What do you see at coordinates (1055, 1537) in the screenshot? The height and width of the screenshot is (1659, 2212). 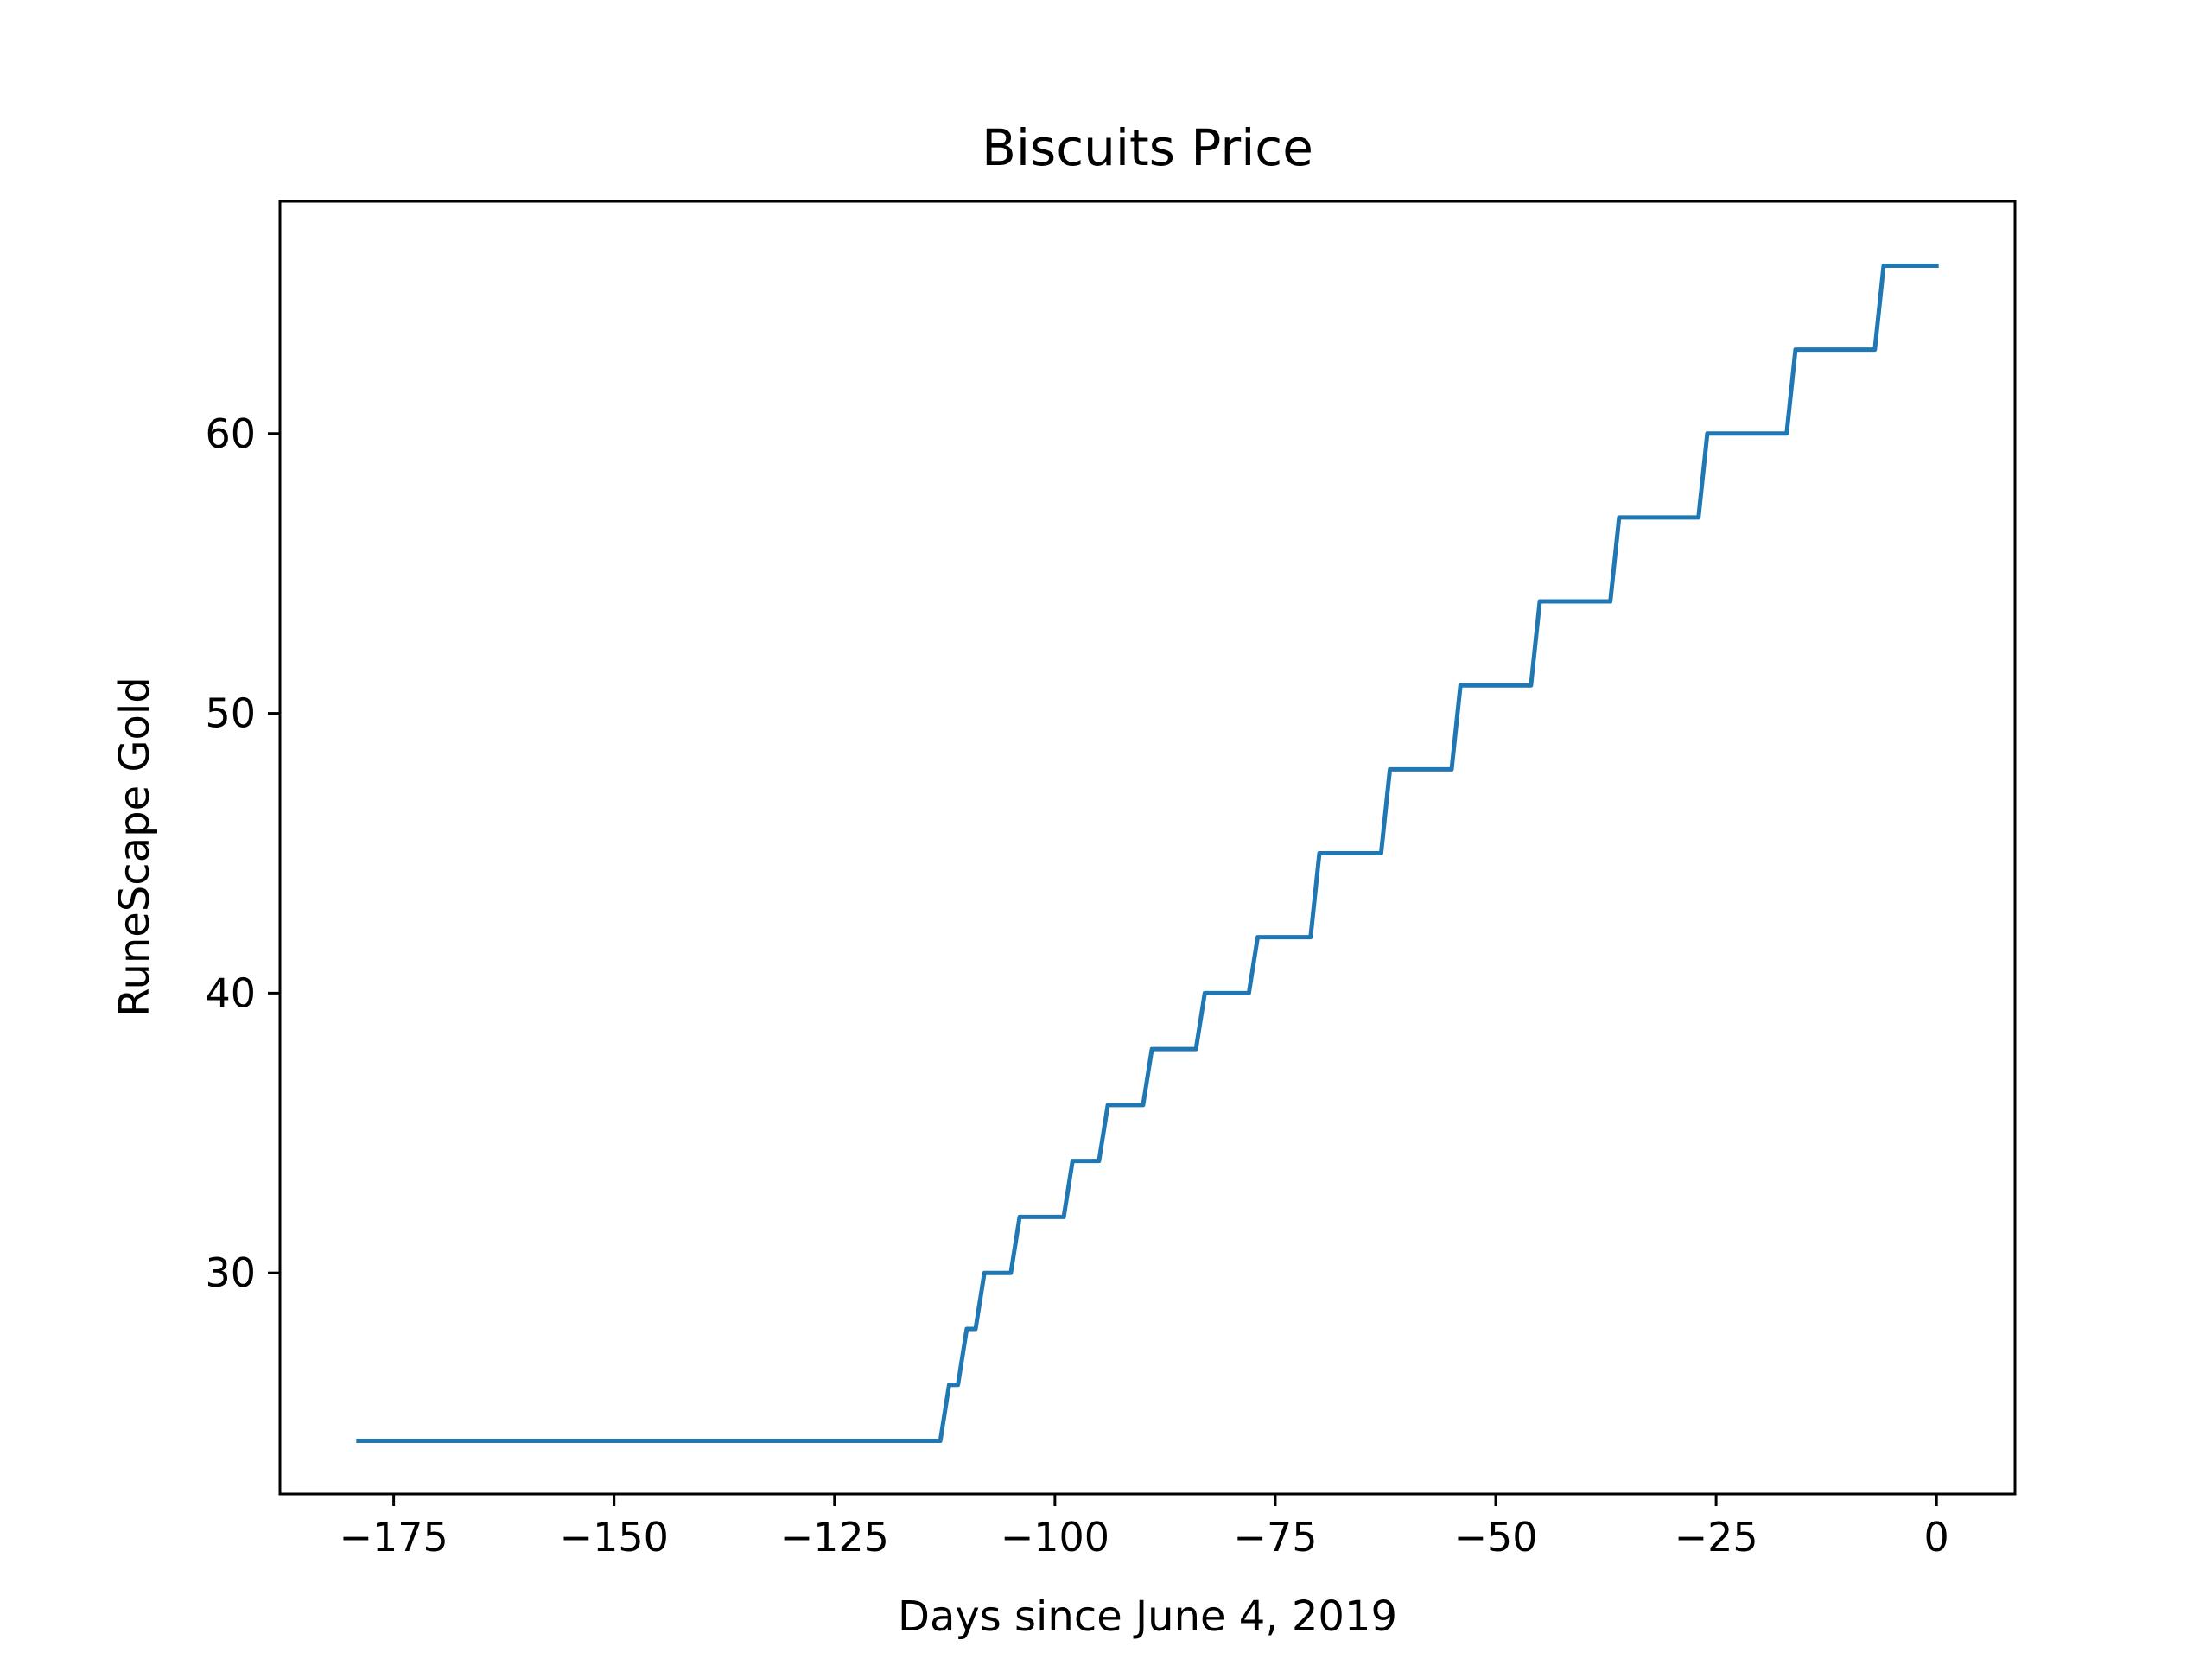 I see `x-tick-label: −100` at bounding box center [1055, 1537].